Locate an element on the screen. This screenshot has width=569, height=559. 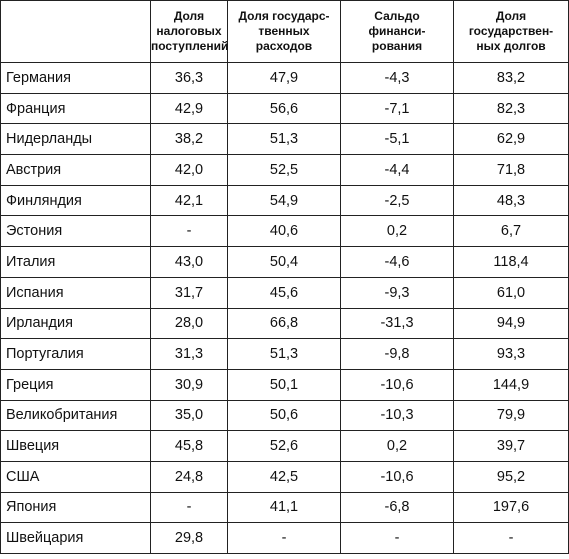
table-row: Германия 36,3 47,9 -4,3 83,2 is located at coordinates (284, 78).